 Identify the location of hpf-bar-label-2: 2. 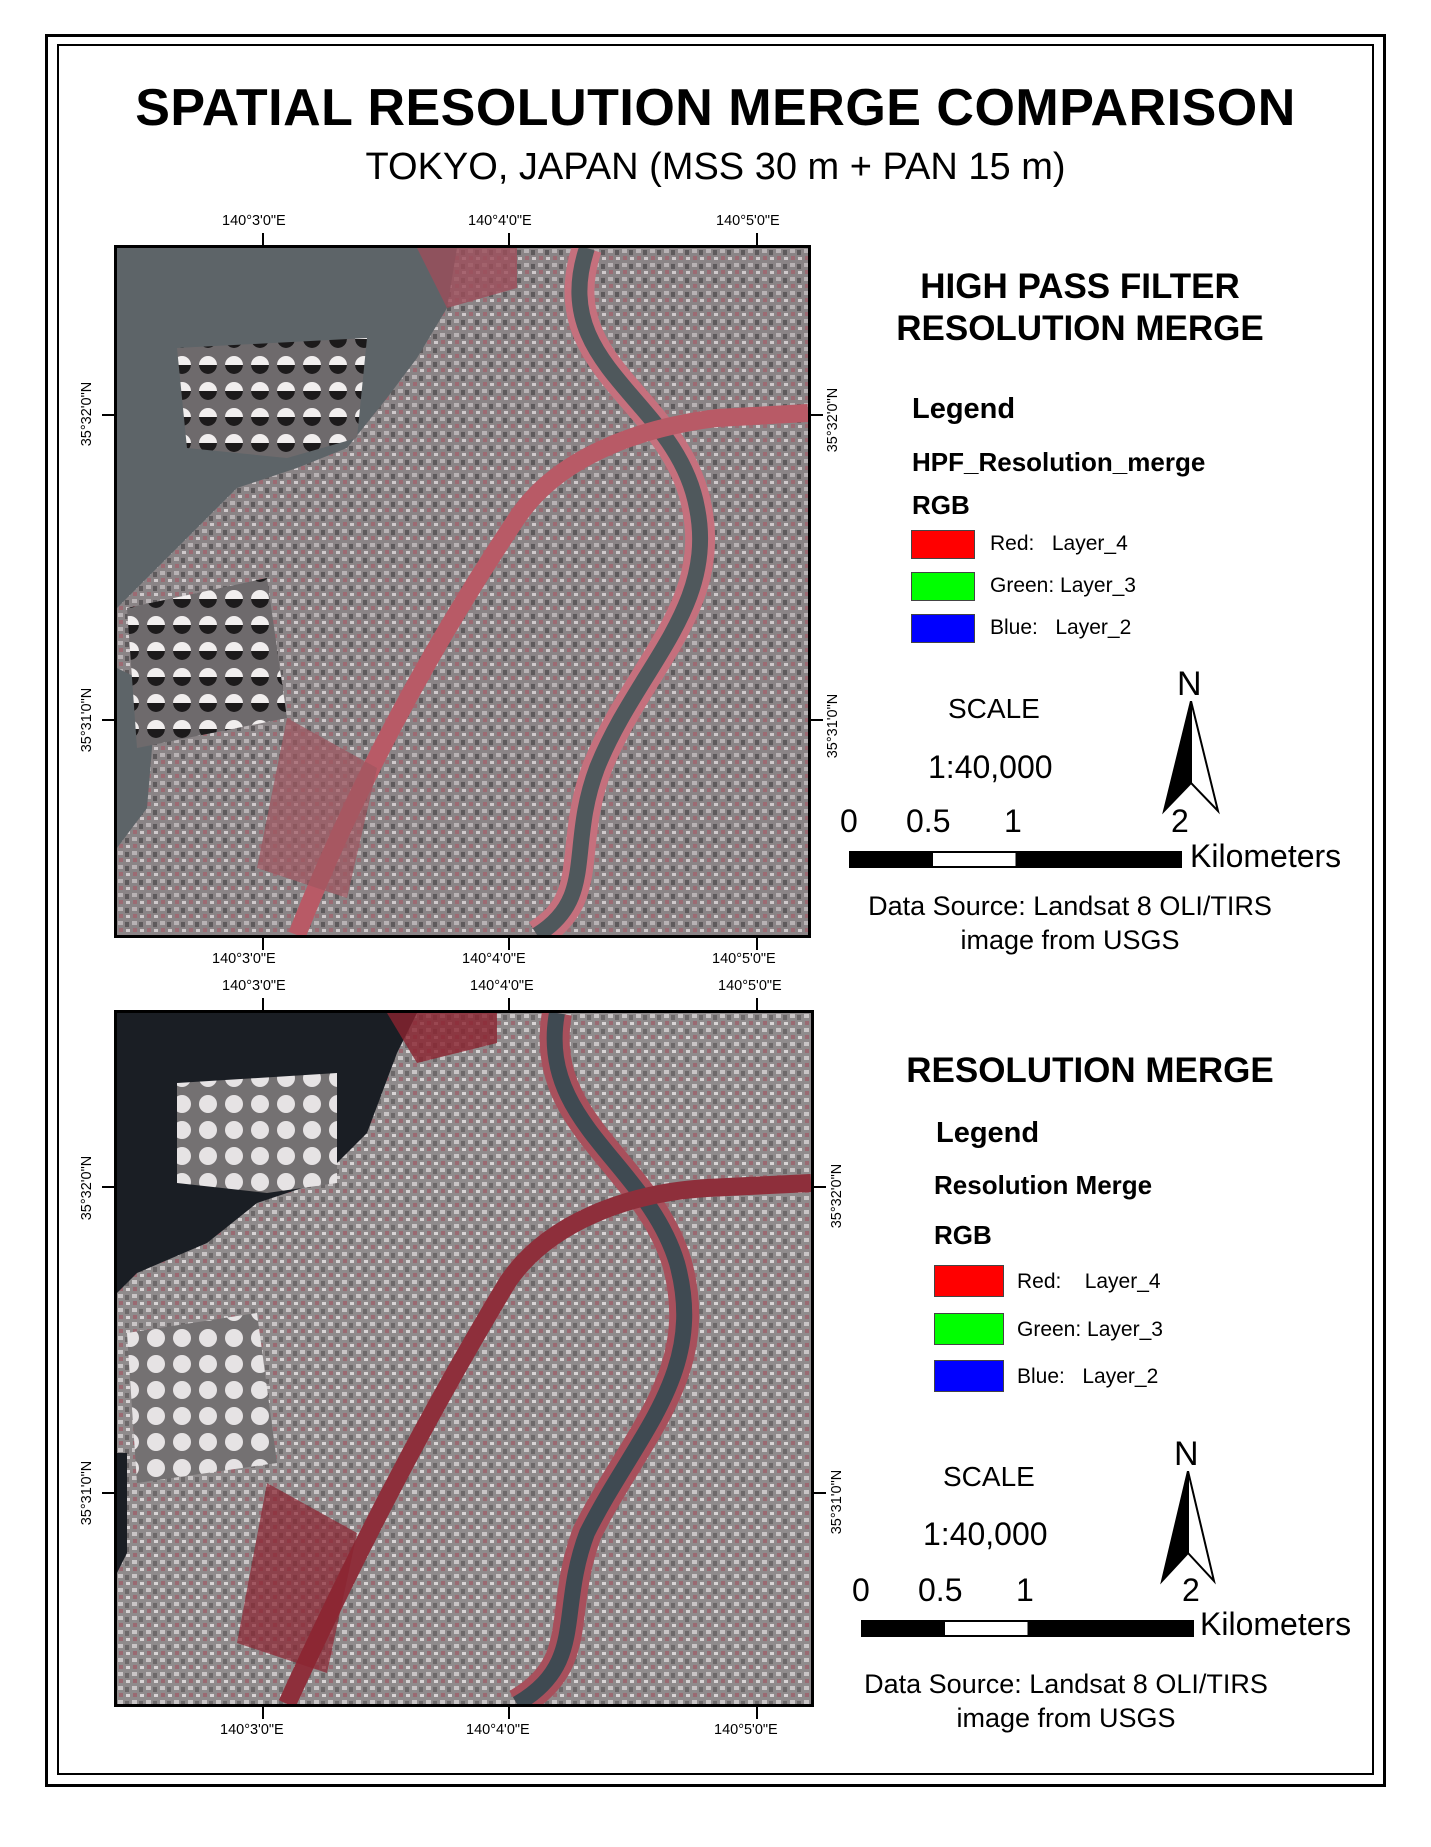
(1180, 821).